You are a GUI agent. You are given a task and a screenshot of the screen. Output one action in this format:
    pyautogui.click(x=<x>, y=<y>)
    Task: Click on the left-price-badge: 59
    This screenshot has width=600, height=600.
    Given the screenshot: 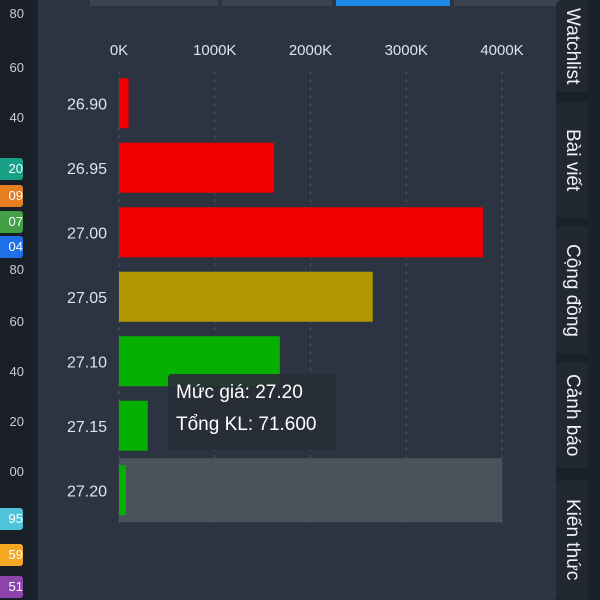 What is the action you would take?
    pyautogui.click(x=11, y=555)
    